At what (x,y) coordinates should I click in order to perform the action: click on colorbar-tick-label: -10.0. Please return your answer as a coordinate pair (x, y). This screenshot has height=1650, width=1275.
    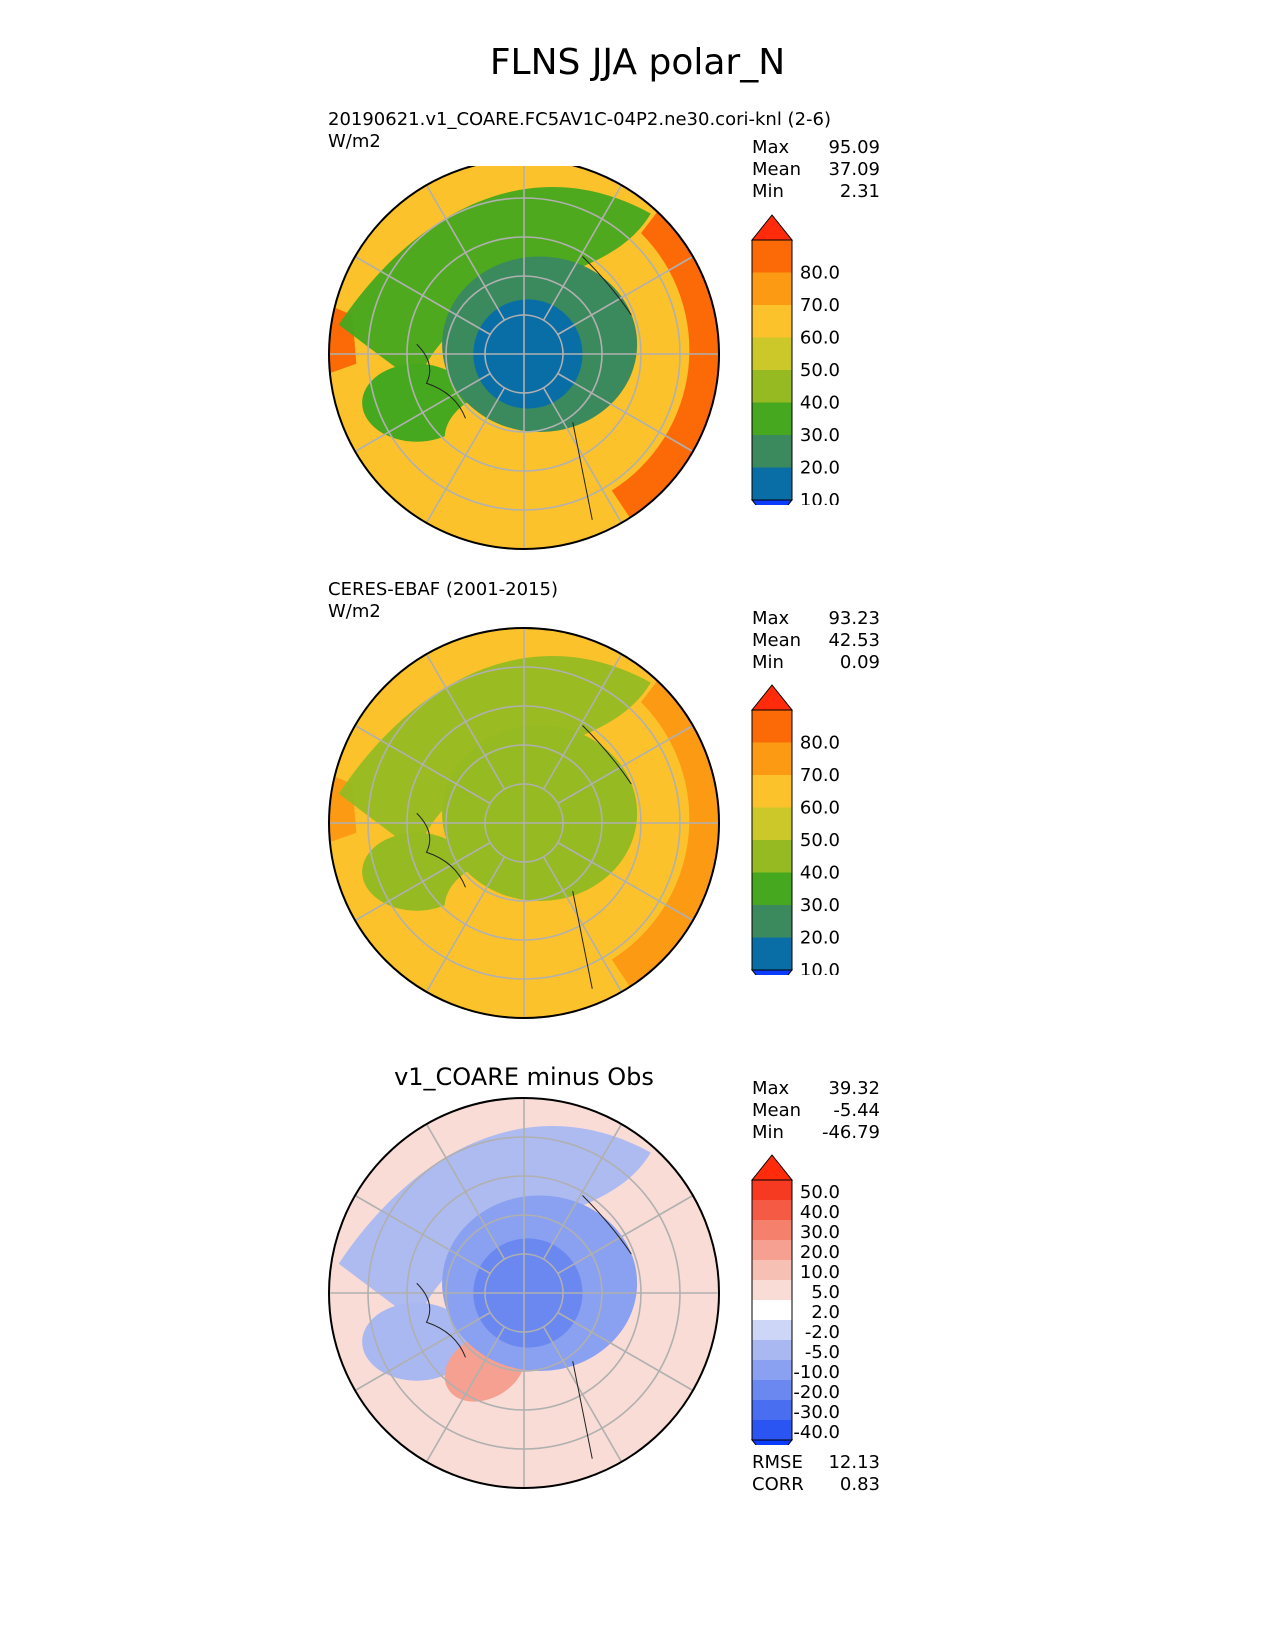
    Looking at the image, I should click on (816, 1372).